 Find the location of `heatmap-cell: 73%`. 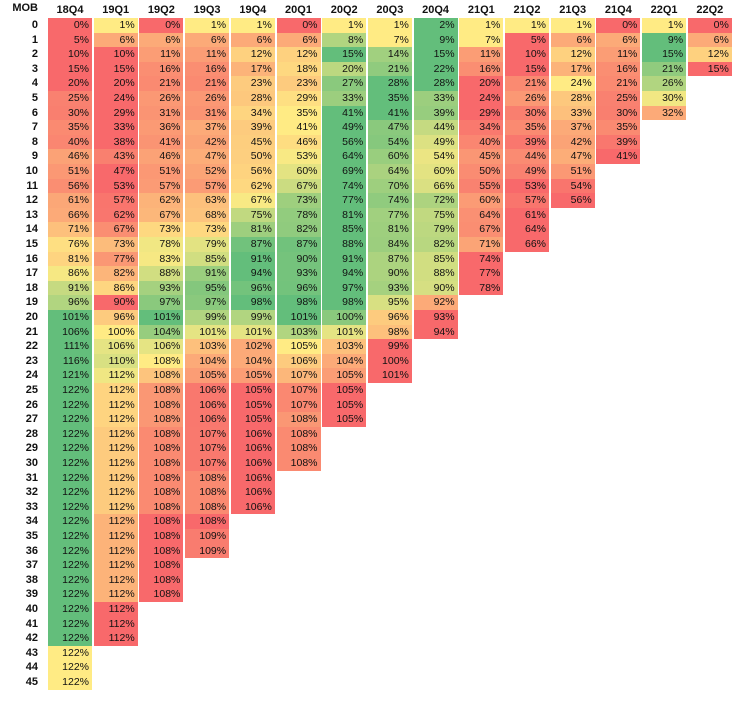

heatmap-cell: 73% is located at coordinates (161, 229).